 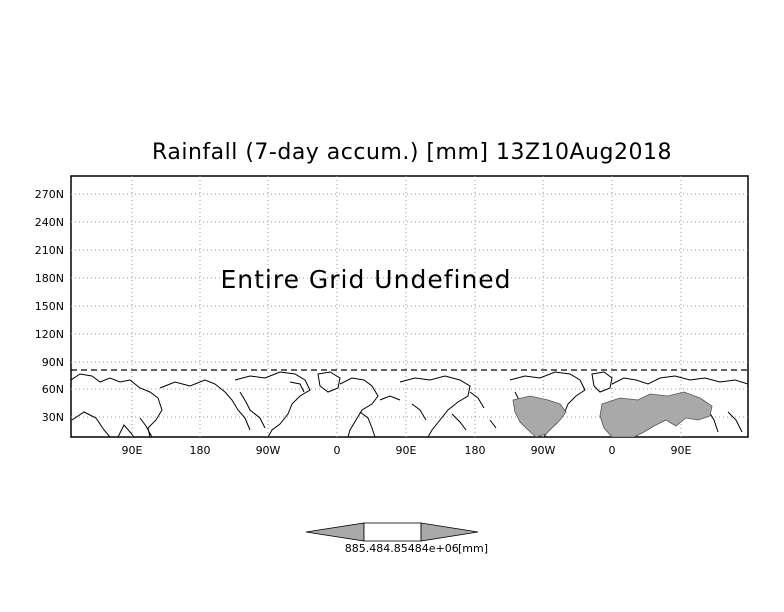 I want to click on y-tick-label: 270N, so click(x=49, y=194).